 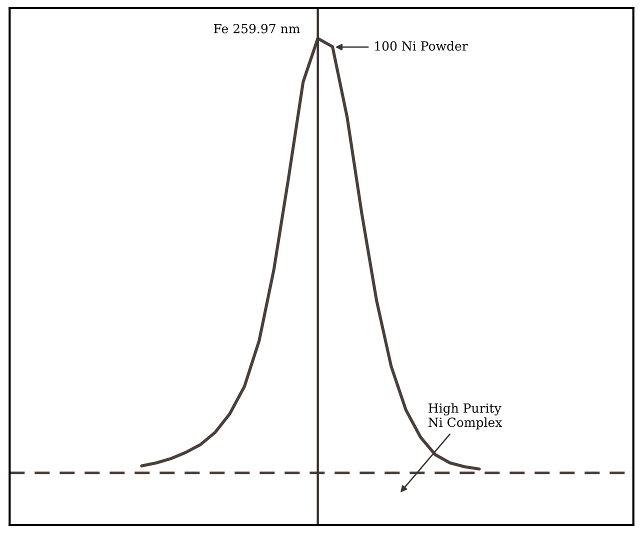 I want to click on annotation: 100 Ni Powder, so click(x=421, y=46).